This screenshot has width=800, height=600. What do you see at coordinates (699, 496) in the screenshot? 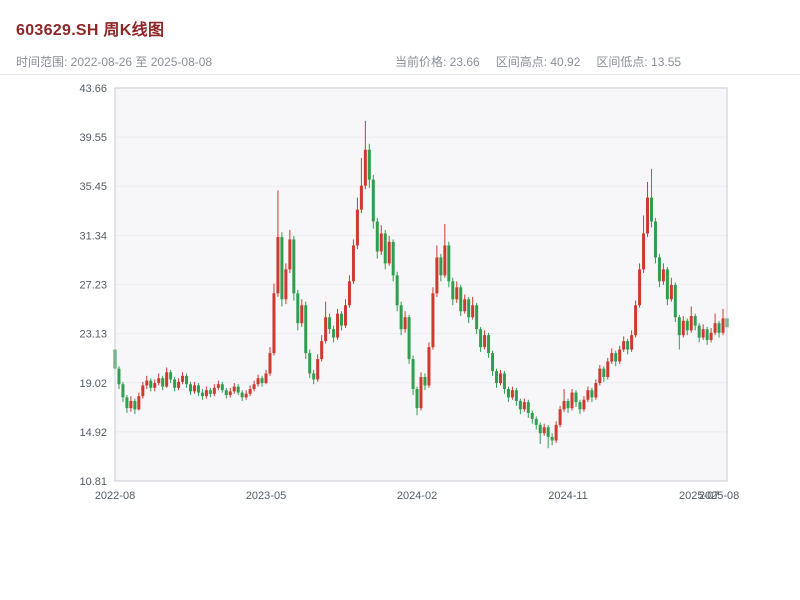
I see `x-tick-label: 2025-07` at bounding box center [699, 496].